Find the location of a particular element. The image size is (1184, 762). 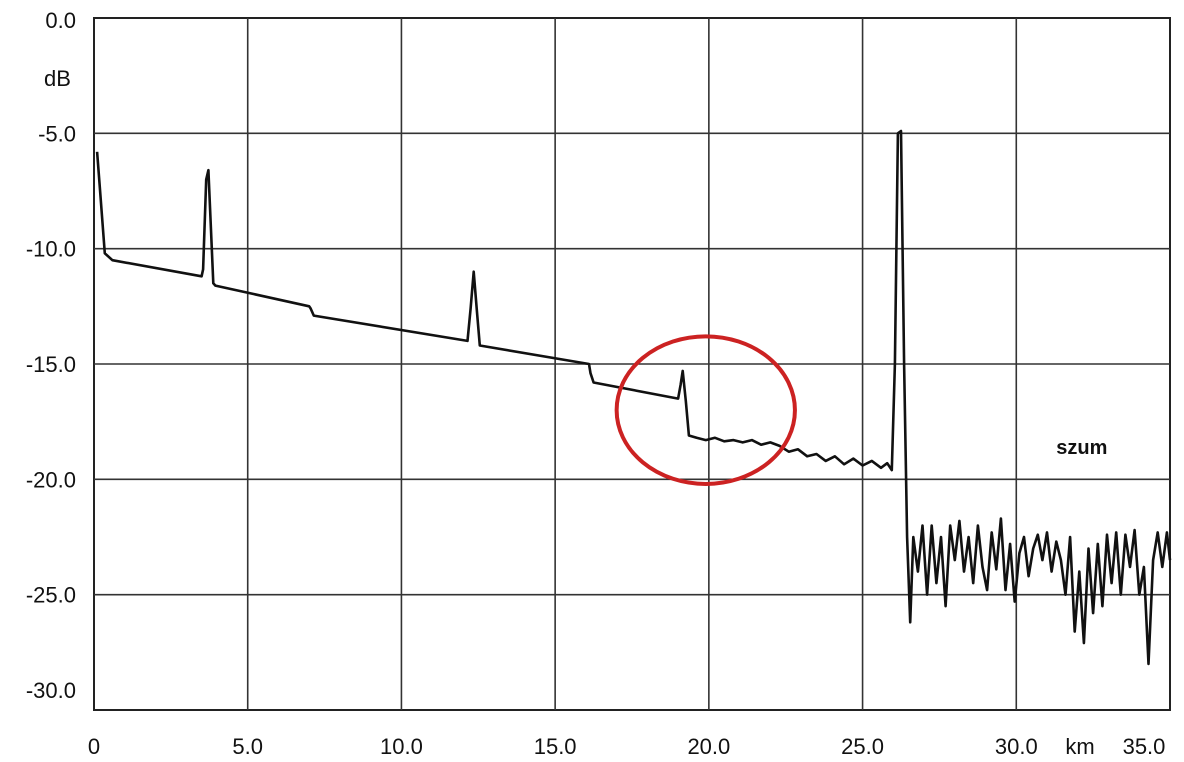

y-tick-label: -20.0 is located at coordinates (51, 479).